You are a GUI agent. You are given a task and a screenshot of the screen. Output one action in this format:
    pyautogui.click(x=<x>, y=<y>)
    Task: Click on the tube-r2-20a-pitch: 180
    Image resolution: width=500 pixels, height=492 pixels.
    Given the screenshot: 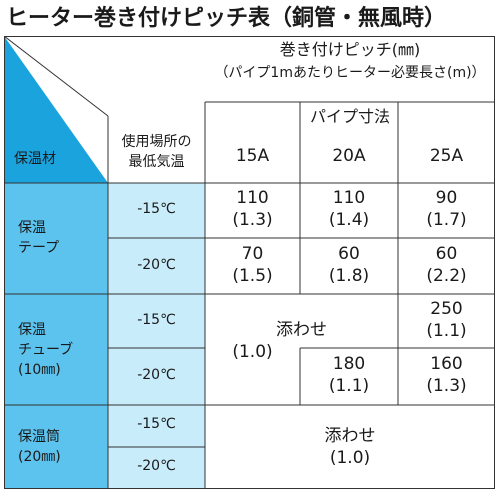 What is the action you would take?
    pyautogui.click(x=349, y=364)
    